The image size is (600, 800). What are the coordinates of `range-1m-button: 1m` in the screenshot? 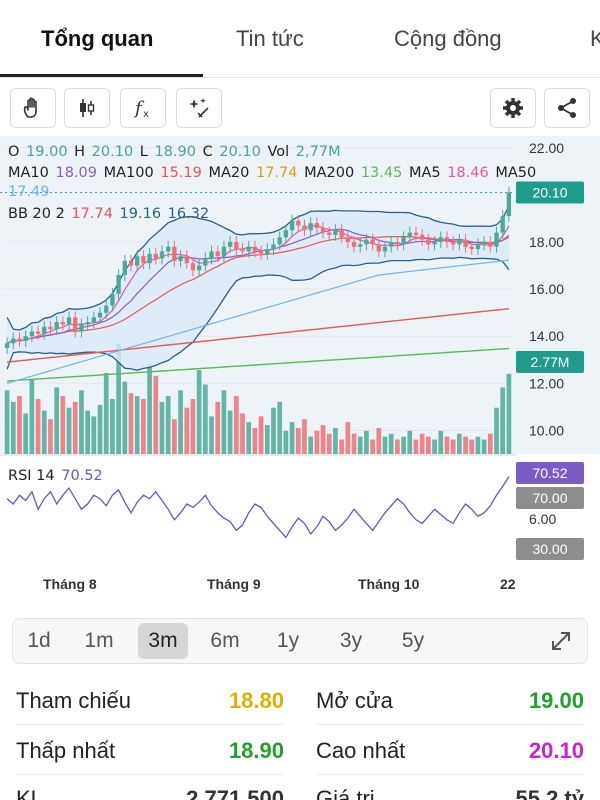 It's located at (99, 640).